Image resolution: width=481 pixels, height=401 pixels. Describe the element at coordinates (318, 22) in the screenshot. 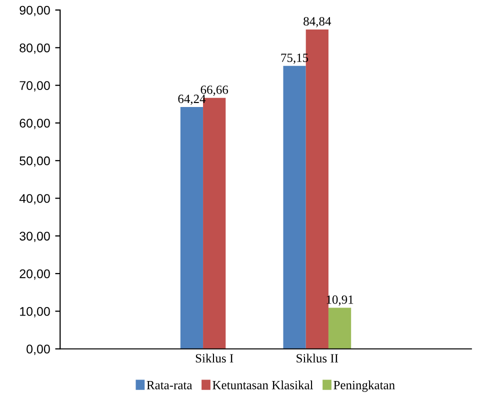

I see `data-label: 84,84` at that location.